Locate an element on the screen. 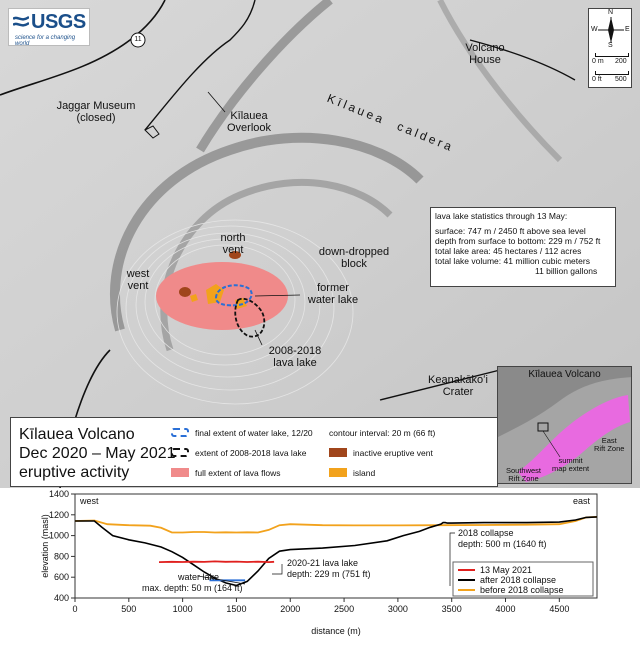 The width and height of the screenshot is (640, 645). x-tick-label: 1000 is located at coordinates (183, 609).